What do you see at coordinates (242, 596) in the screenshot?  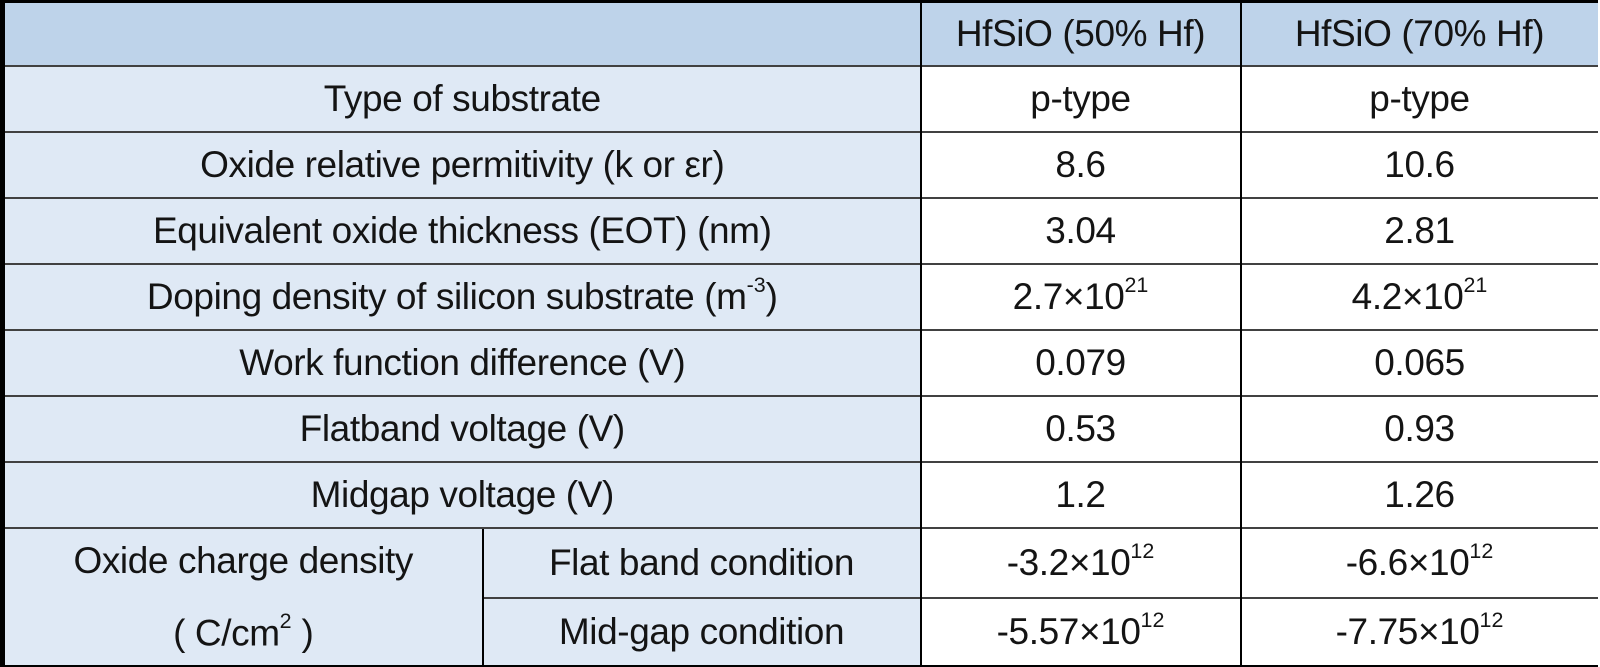 I see `row-label-oxide-charge-density: Oxide charge density ( C/cm2 )` at bounding box center [242, 596].